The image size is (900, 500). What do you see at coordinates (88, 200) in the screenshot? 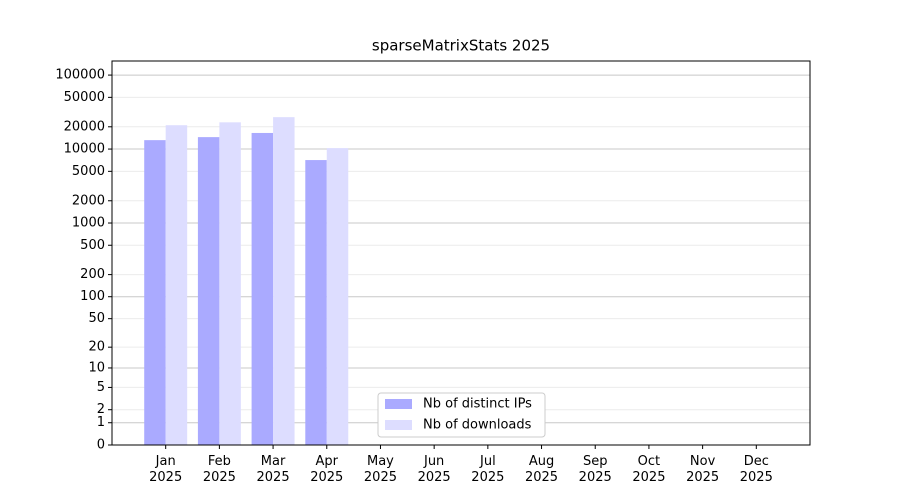
I see `y-tick-label: 2000` at bounding box center [88, 200].